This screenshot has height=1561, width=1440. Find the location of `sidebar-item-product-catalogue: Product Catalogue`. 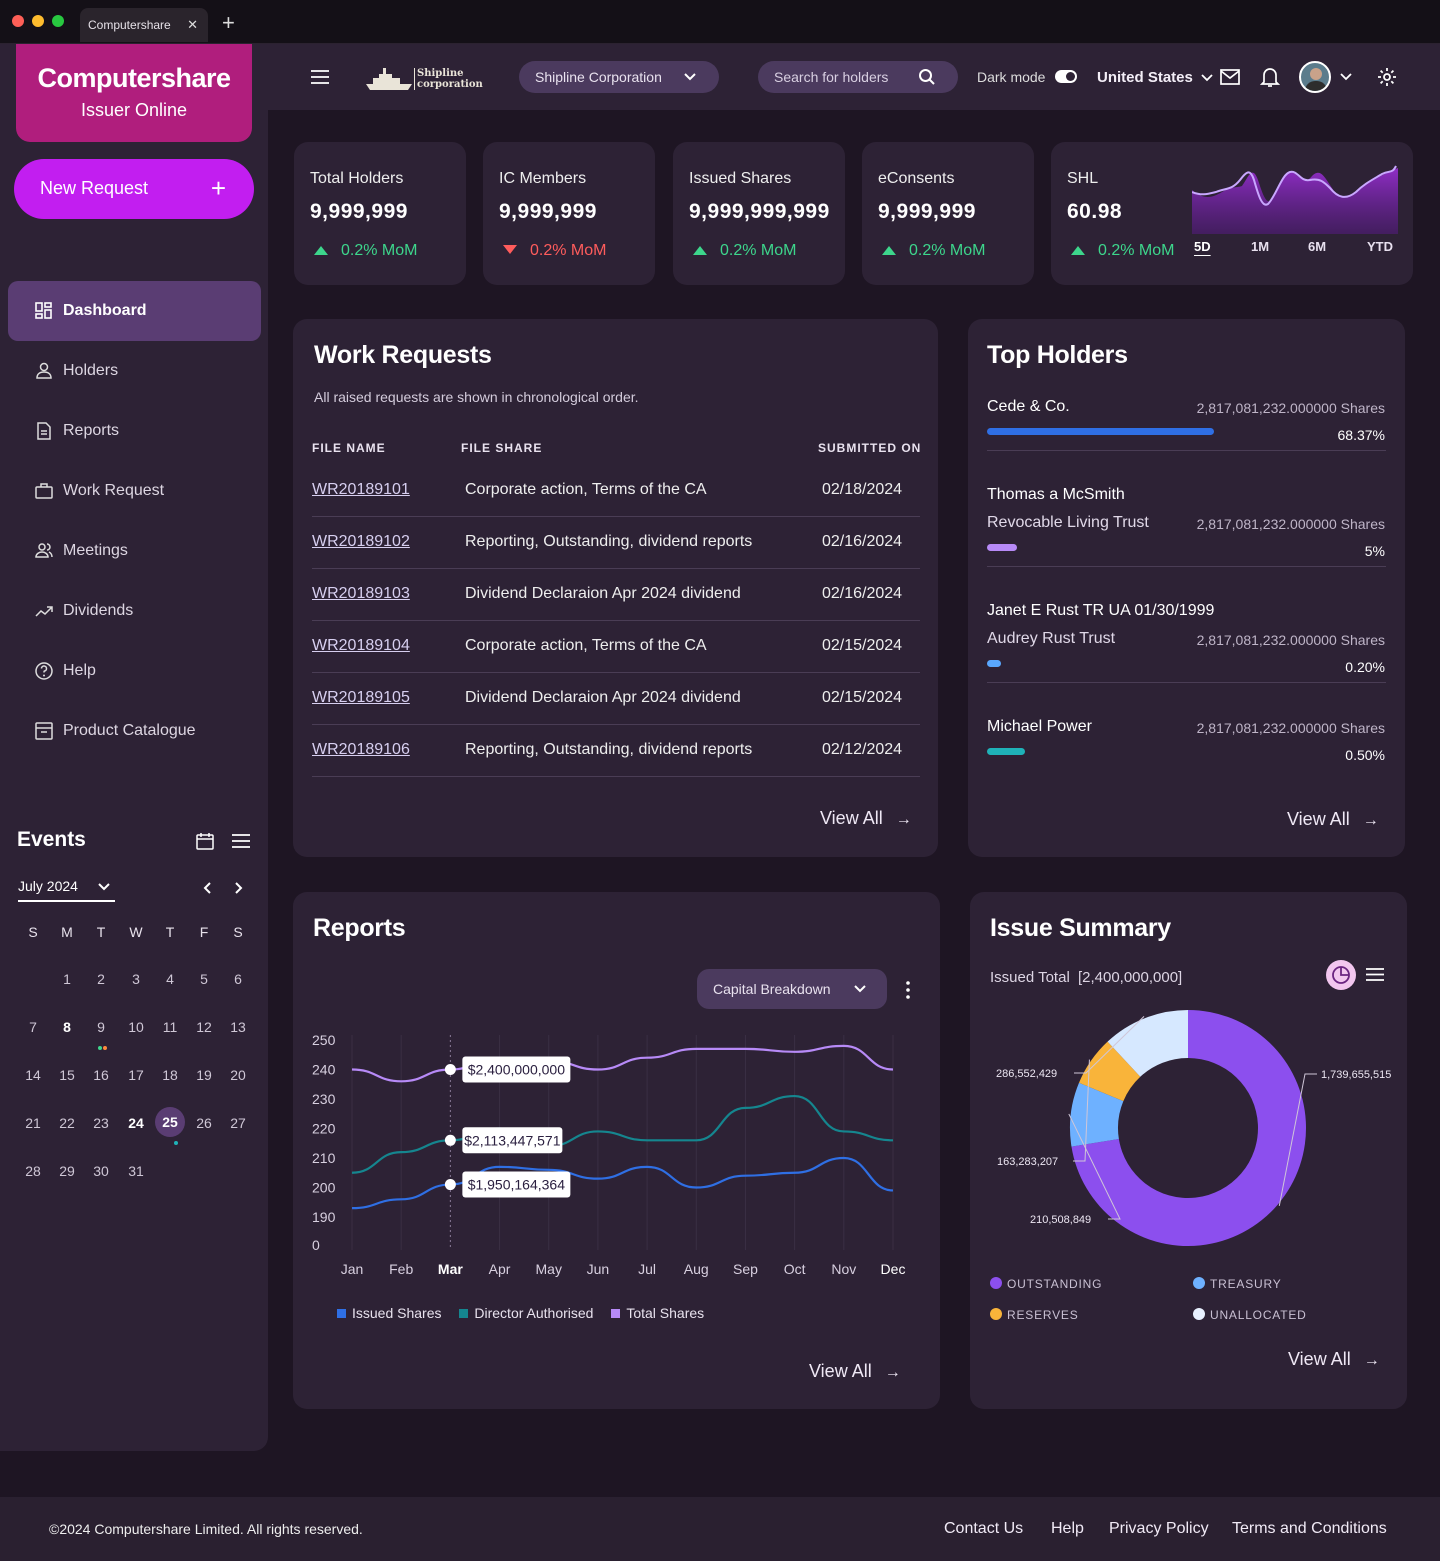

sidebar-item-product-catalogue: Product Catalogue is located at coordinates (134, 731).